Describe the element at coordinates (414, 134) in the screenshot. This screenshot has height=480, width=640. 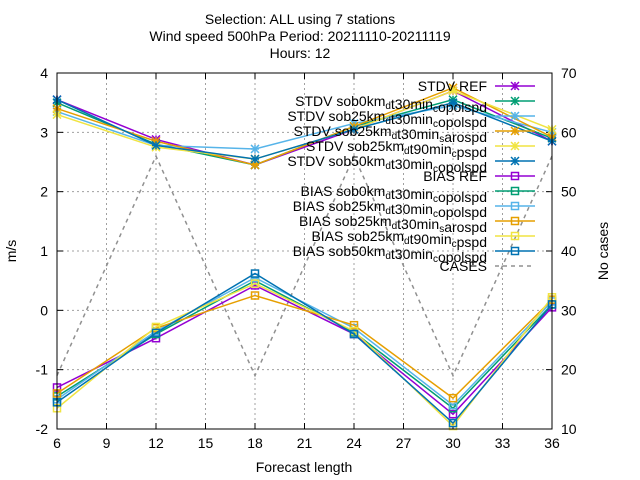
I see `legend-entry: STDV sob25kmdt30minsarospd` at that location.